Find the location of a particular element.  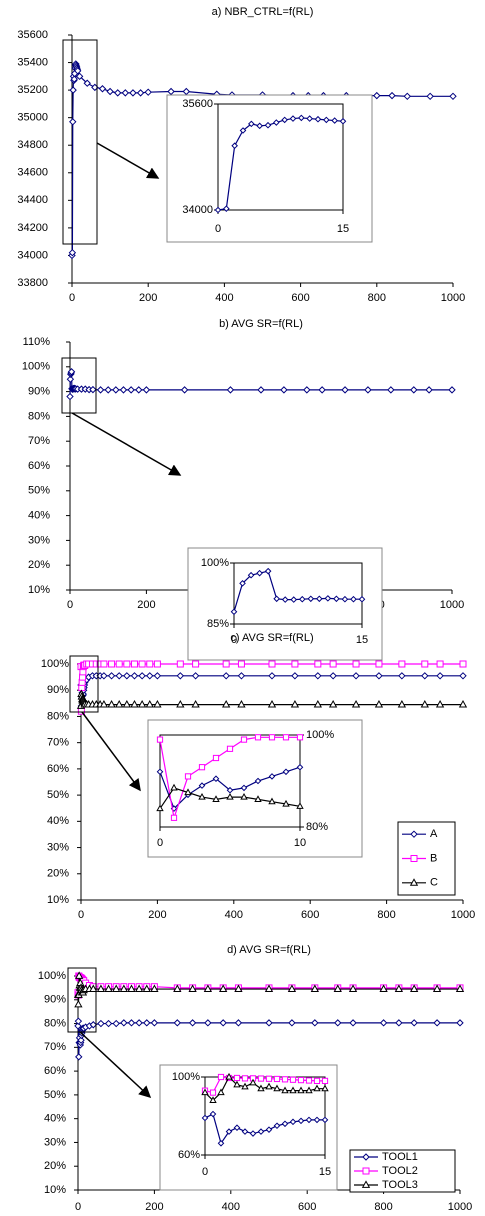

y-tick-label: 20% is located at coordinates (39, 565).